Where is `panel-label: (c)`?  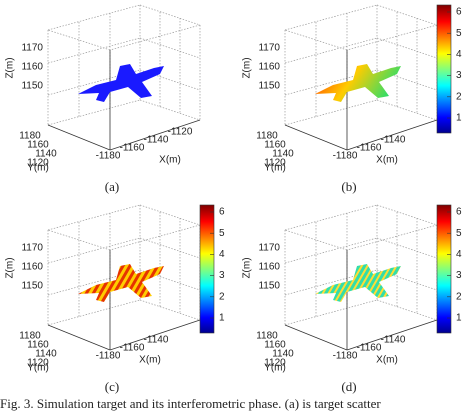
panel-label: (c) is located at coordinates (112, 386).